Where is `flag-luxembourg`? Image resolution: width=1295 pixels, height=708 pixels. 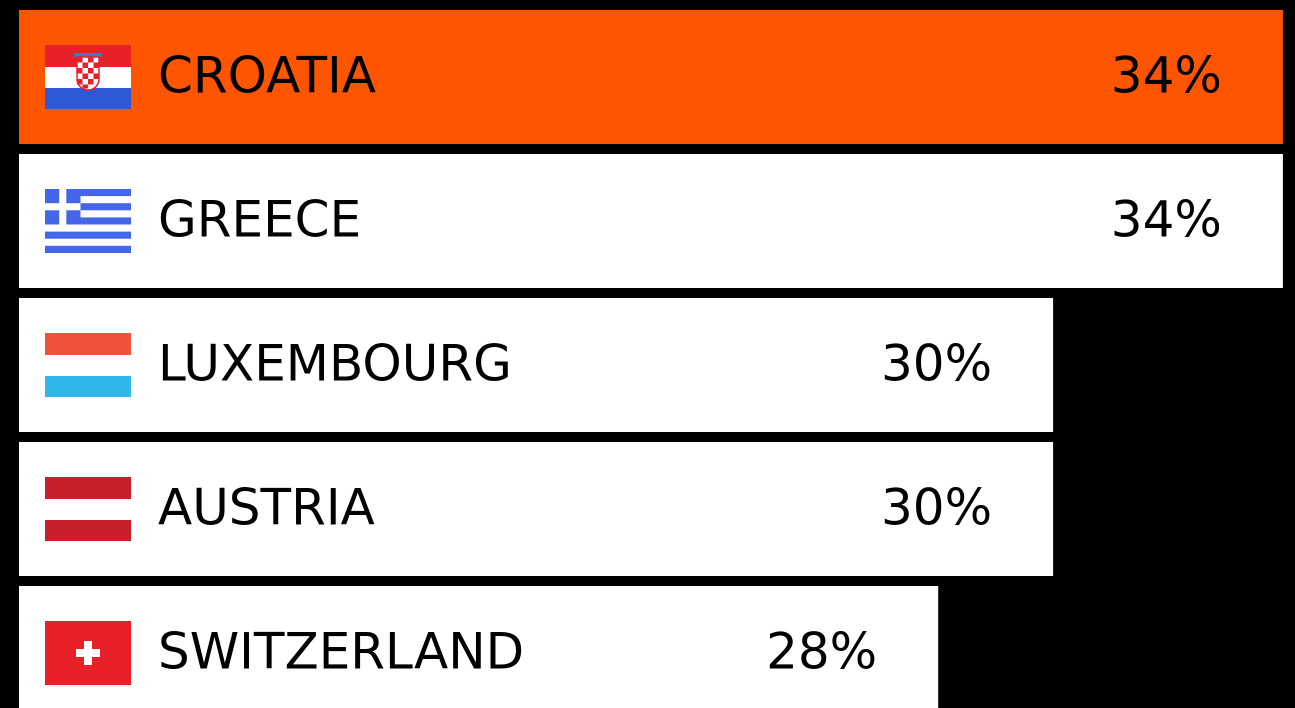
flag-luxembourg is located at coordinates (88, 365).